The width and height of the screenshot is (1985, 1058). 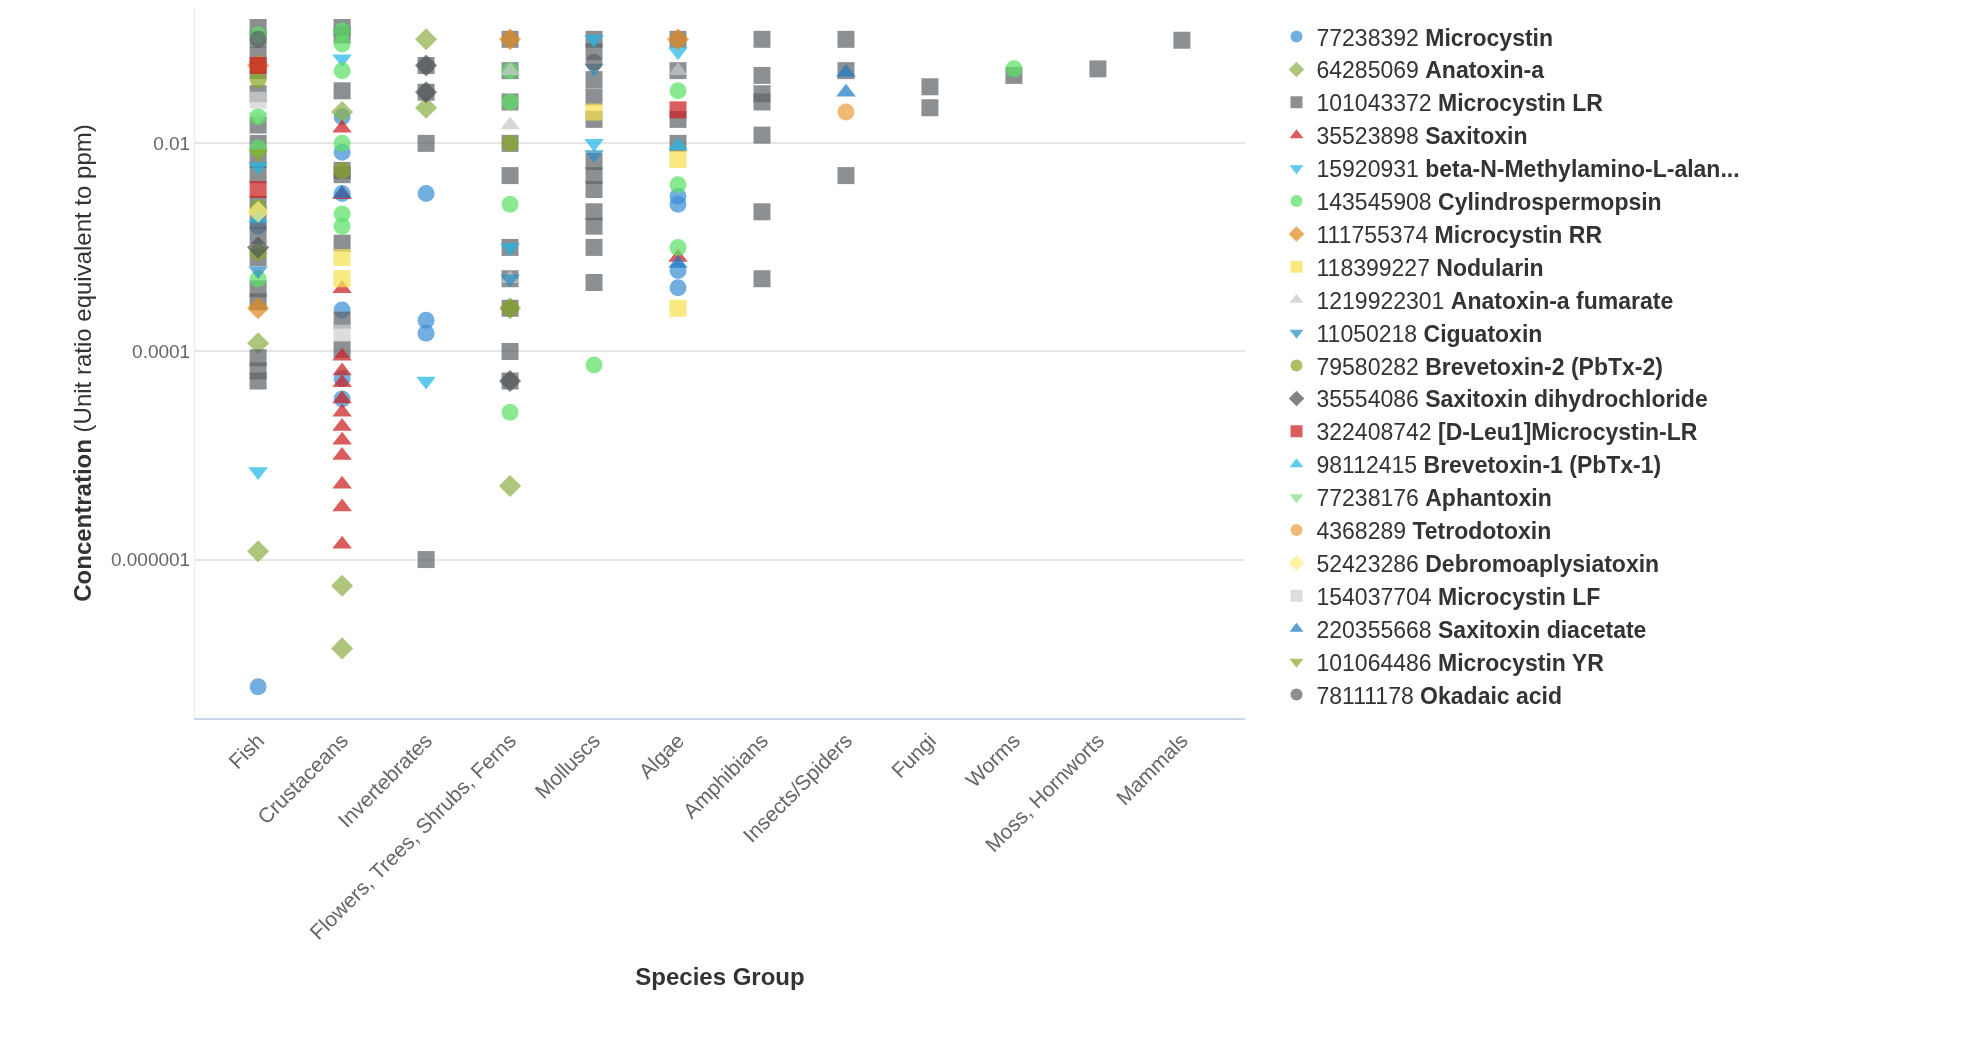 I want to click on legend-label: 4368289 Tetrodotoxin, so click(x=1434, y=531).